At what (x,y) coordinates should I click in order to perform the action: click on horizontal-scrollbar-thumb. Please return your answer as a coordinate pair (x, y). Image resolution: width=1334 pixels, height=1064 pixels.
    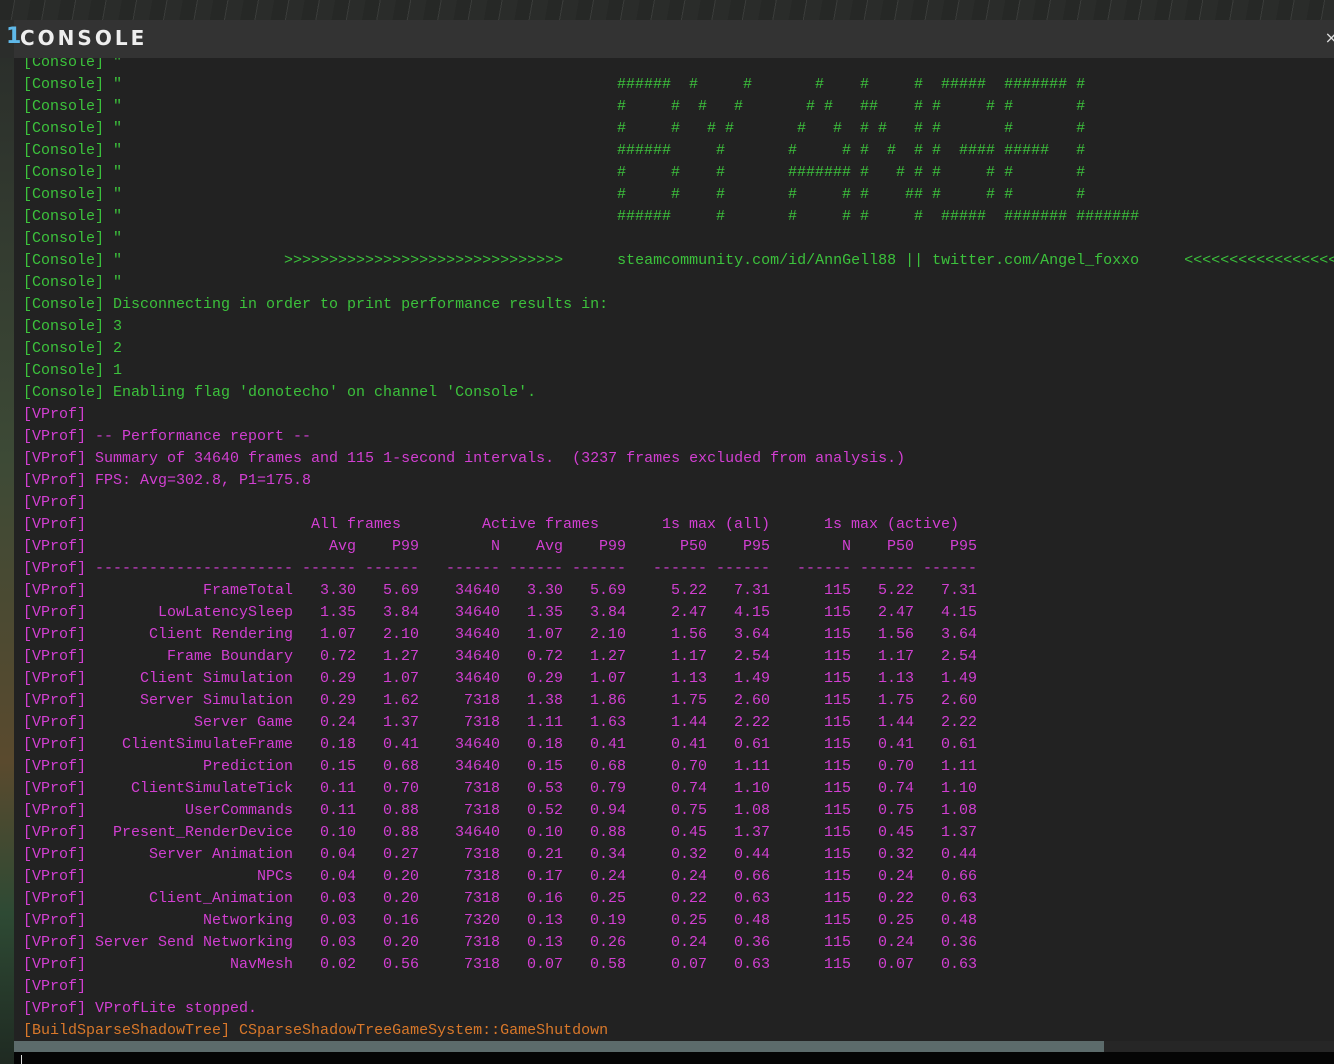
    Looking at the image, I should click on (559, 1046).